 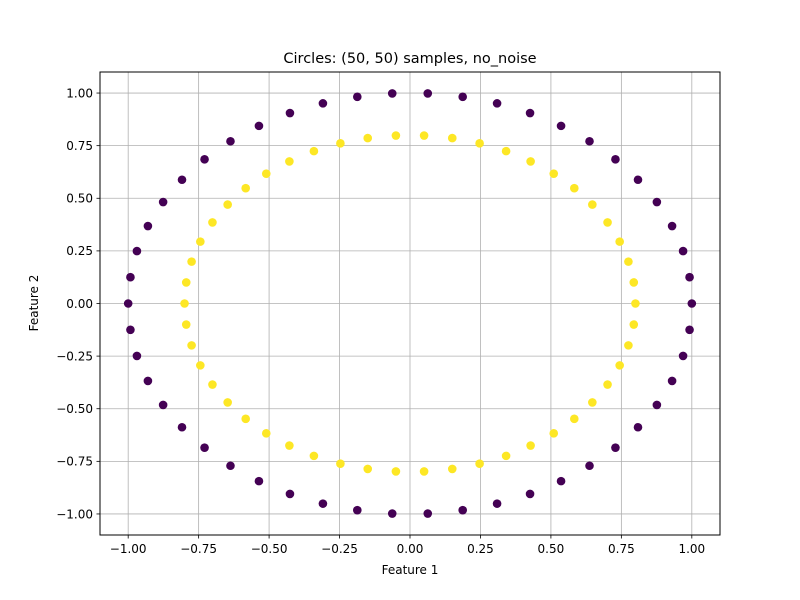 What do you see at coordinates (74, 356) in the screenshot?
I see `y-tick-label: −0.25` at bounding box center [74, 356].